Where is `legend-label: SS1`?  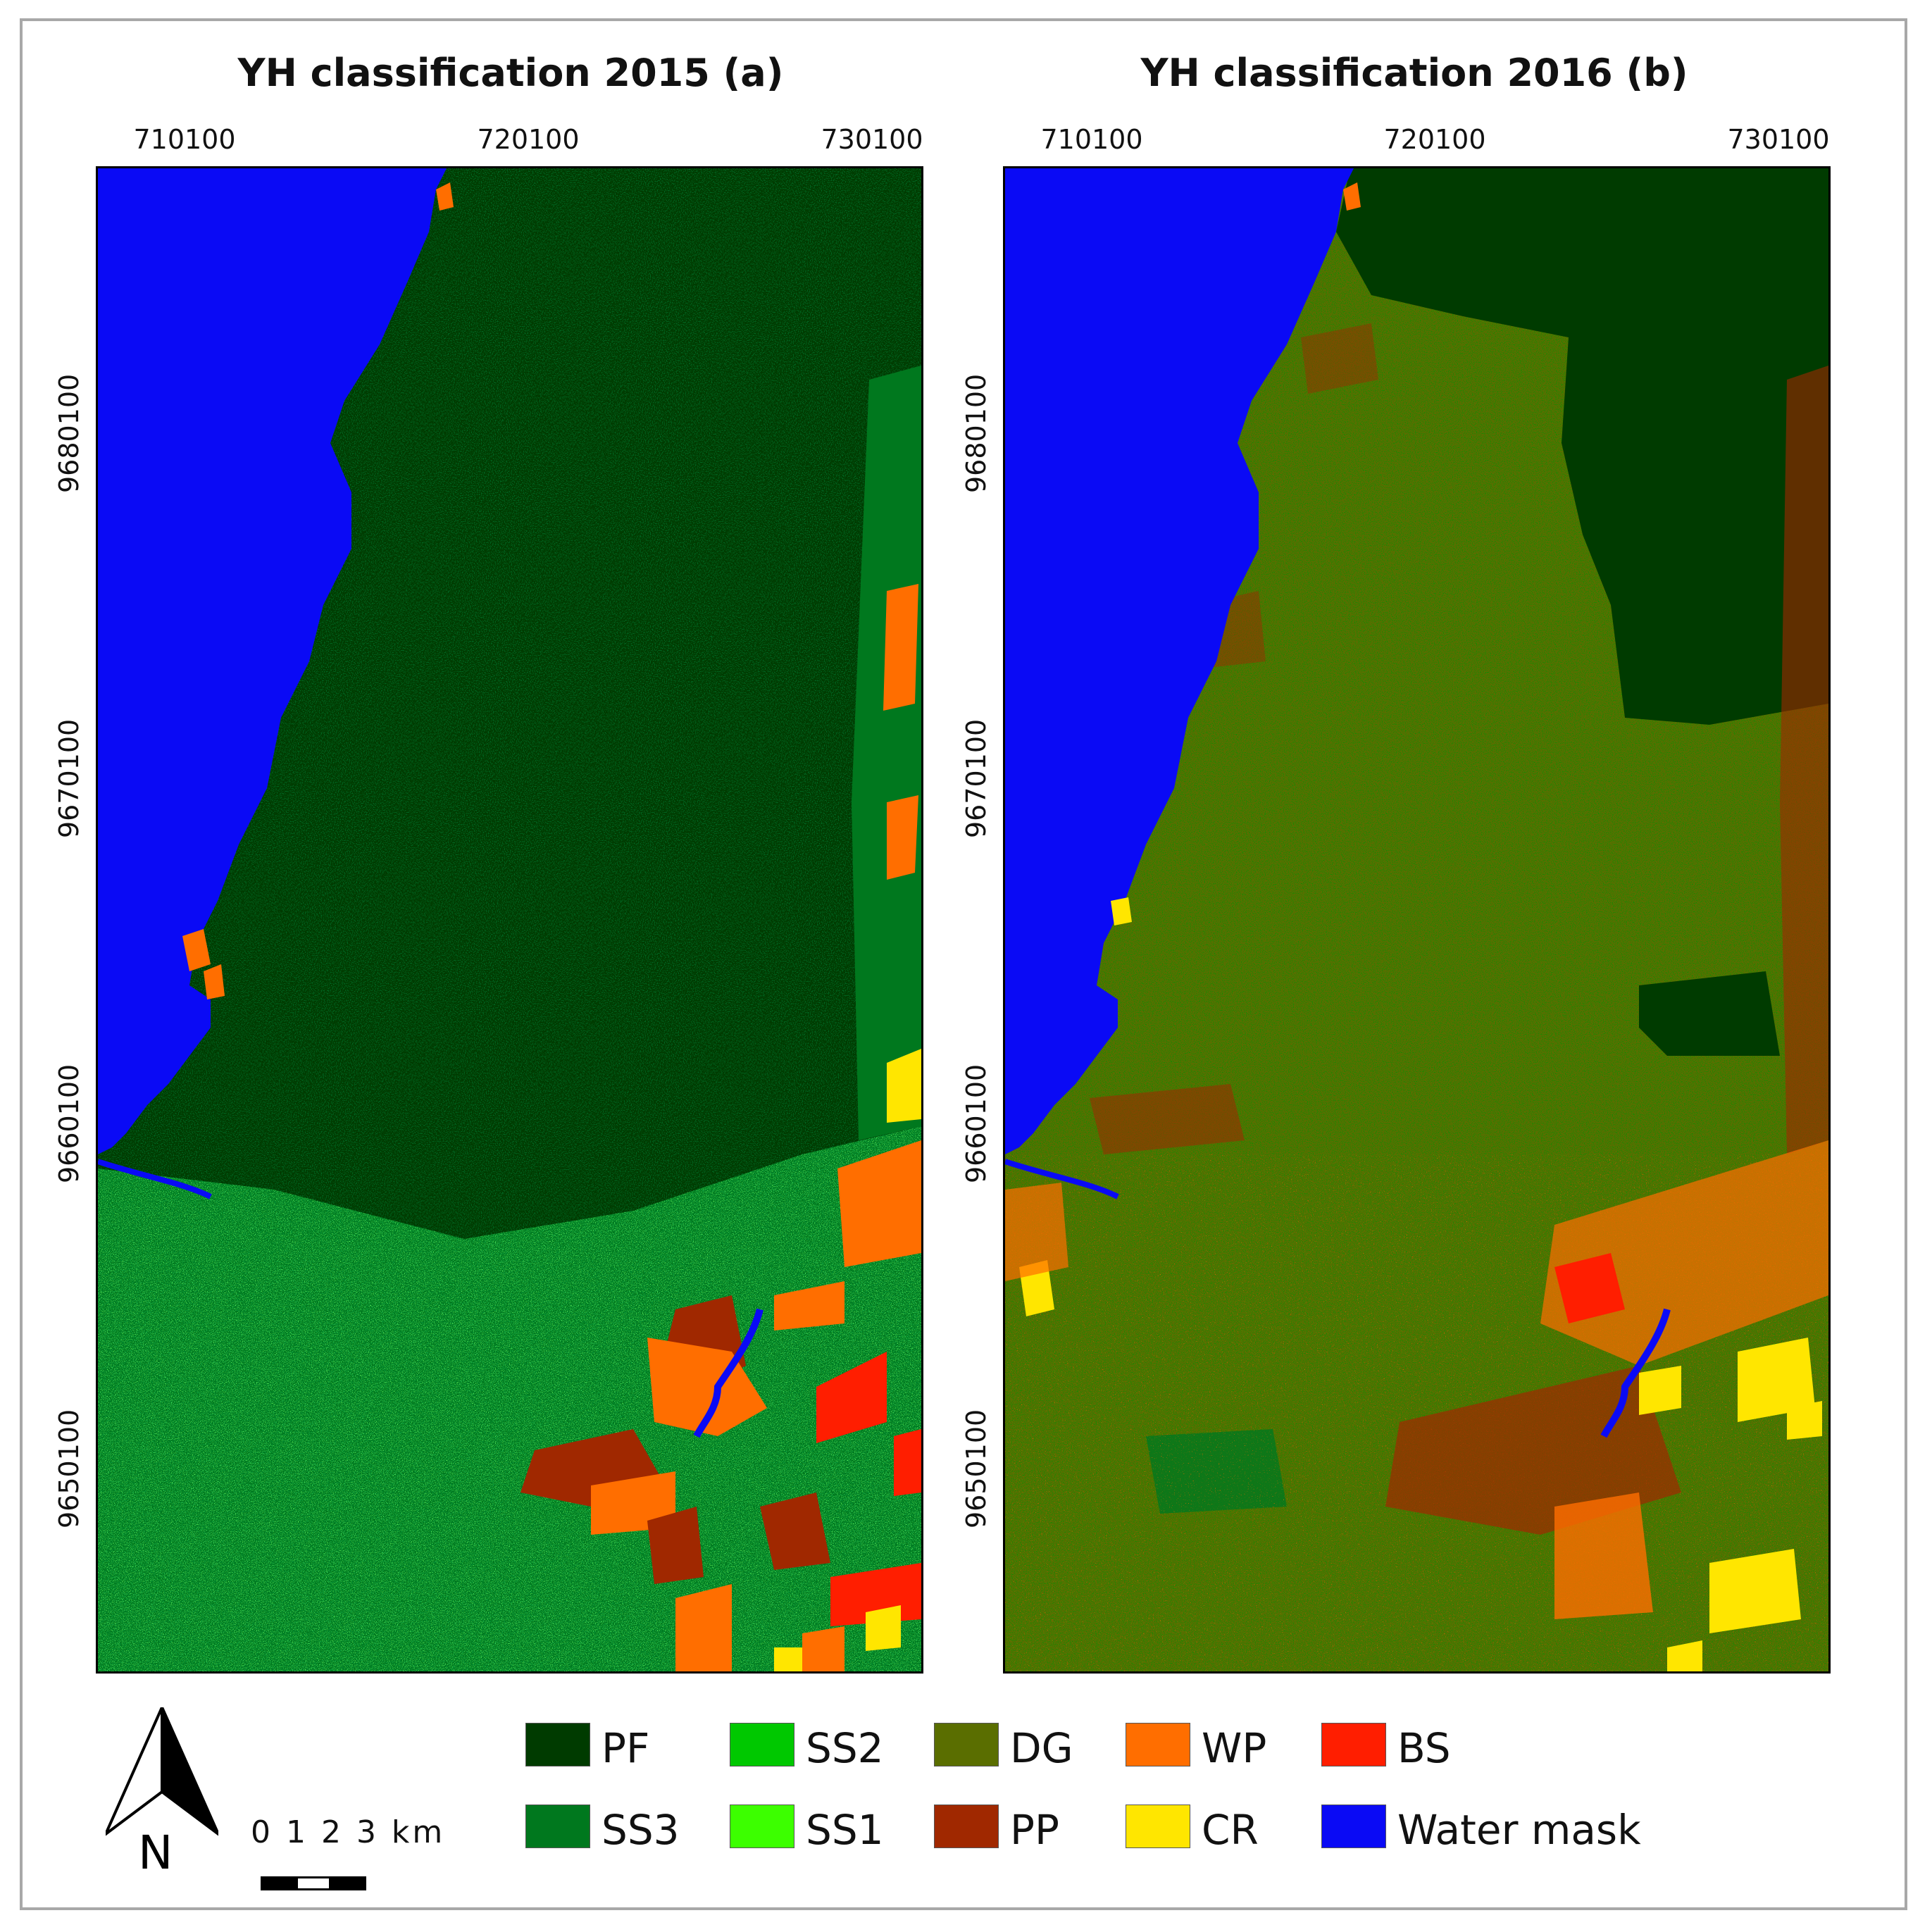 legend-label: SS1 is located at coordinates (845, 1830).